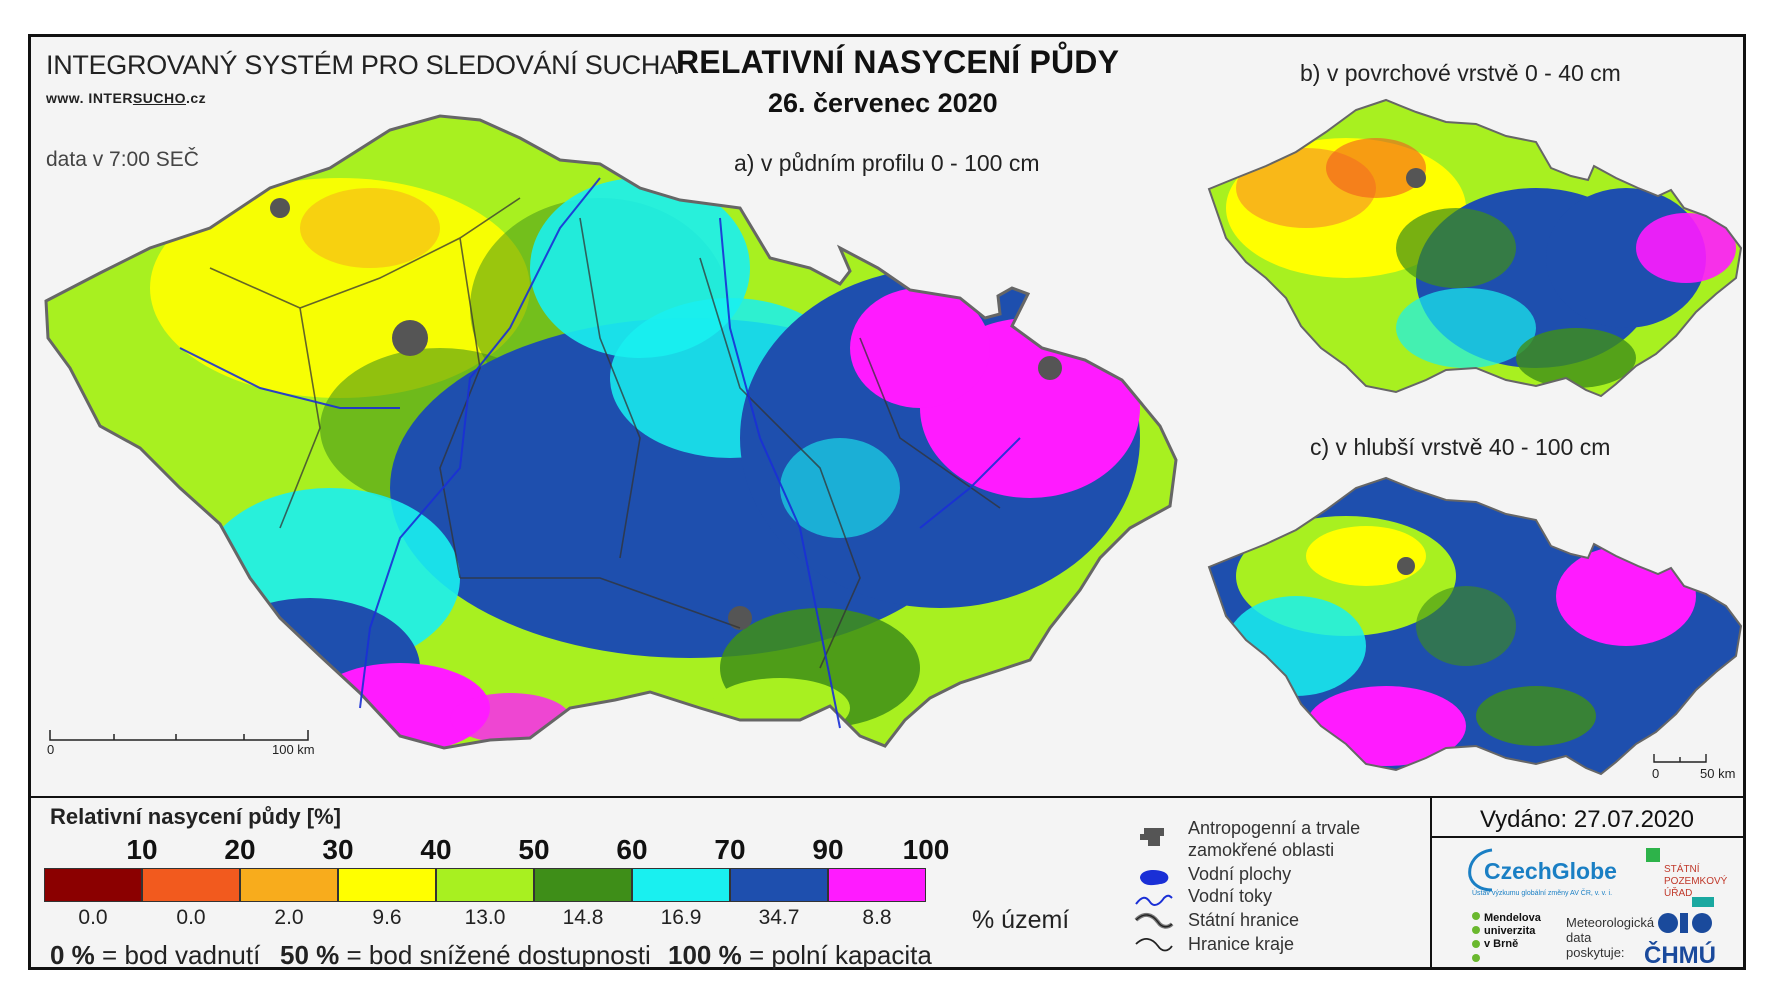 Image resolution: width=1772 pixels, height=1003 pixels. Describe the element at coordinates (1021, 920) in the screenshot. I see `pct-unit: % území` at that location.